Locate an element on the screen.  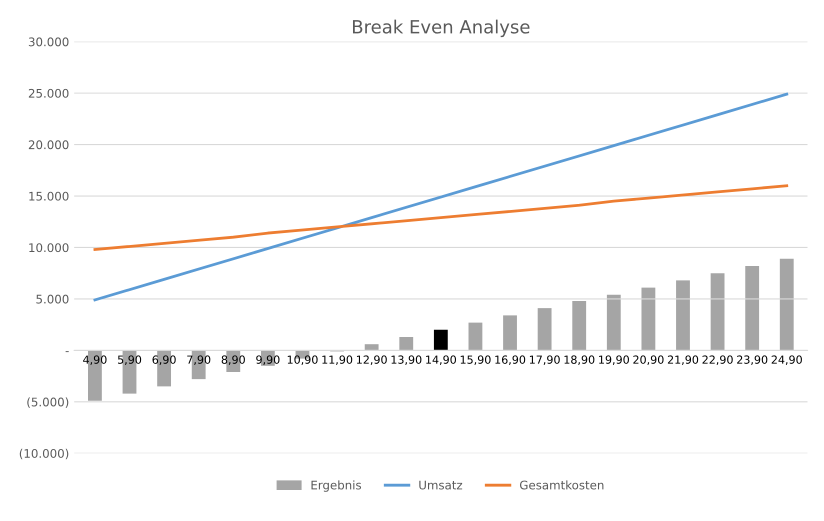
x-tick-label: 15,90 is located at coordinates (475, 360).